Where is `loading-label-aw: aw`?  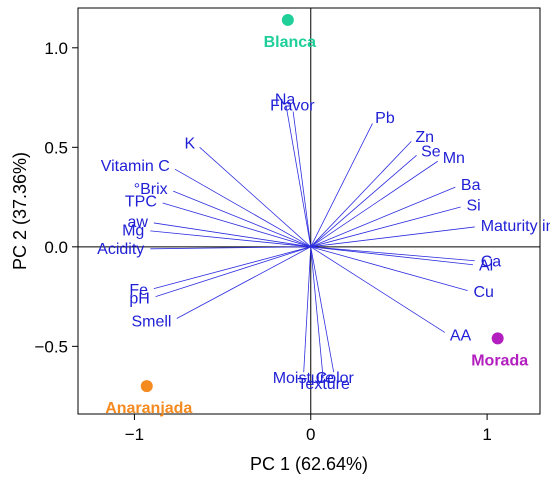
loading-label-aw: aw is located at coordinates (137, 222).